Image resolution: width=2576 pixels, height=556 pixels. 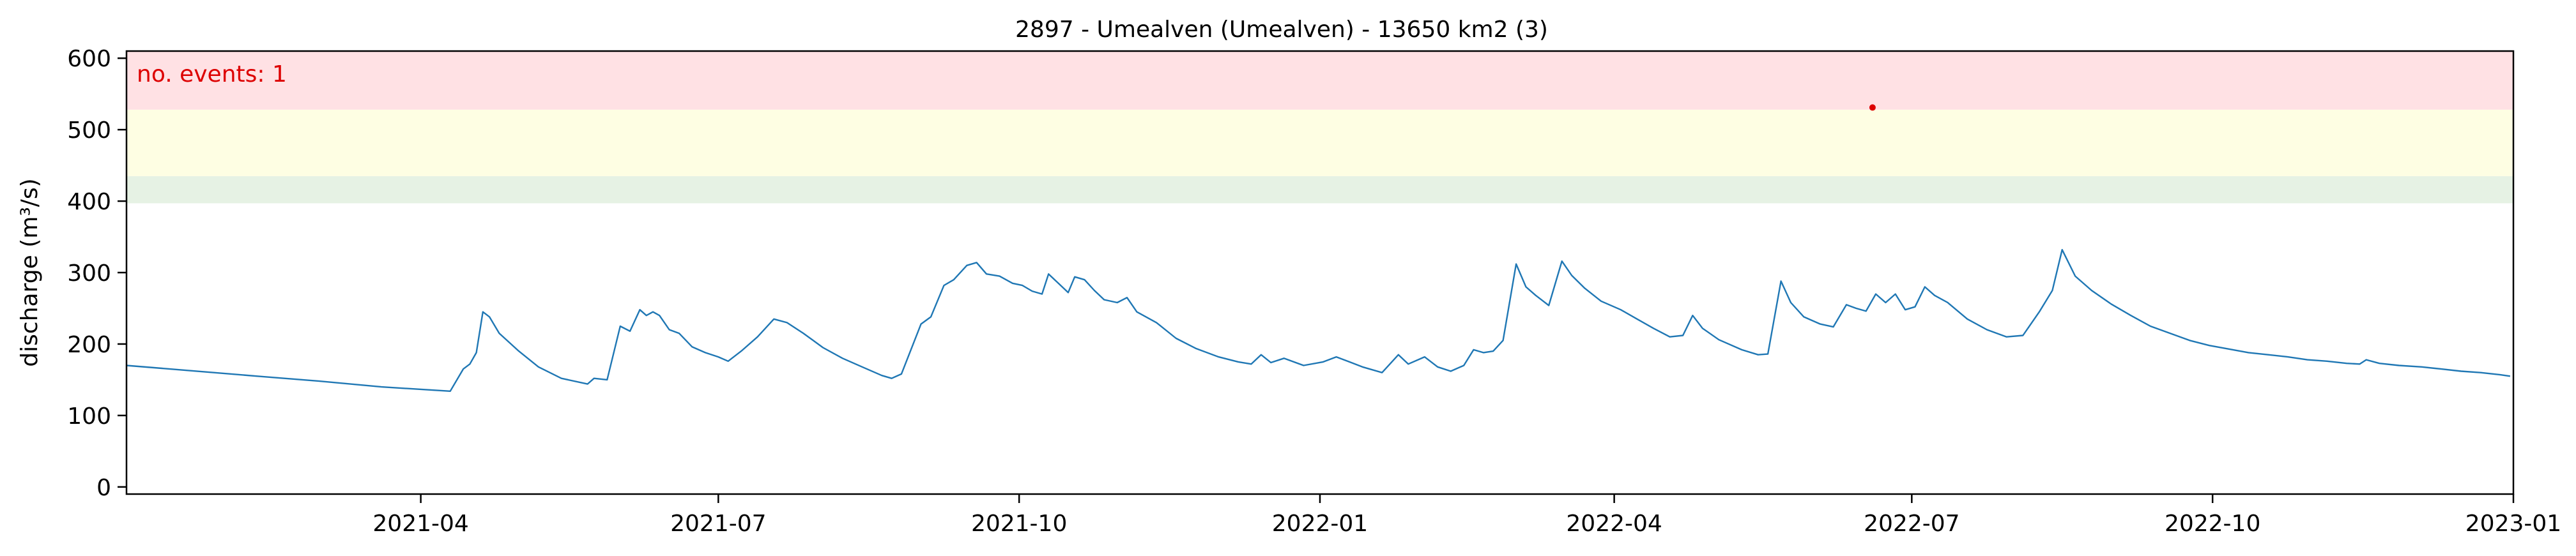 What do you see at coordinates (89, 59) in the screenshot?
I see `y-tick-label-600: 600` at bounding box center [89, 59].